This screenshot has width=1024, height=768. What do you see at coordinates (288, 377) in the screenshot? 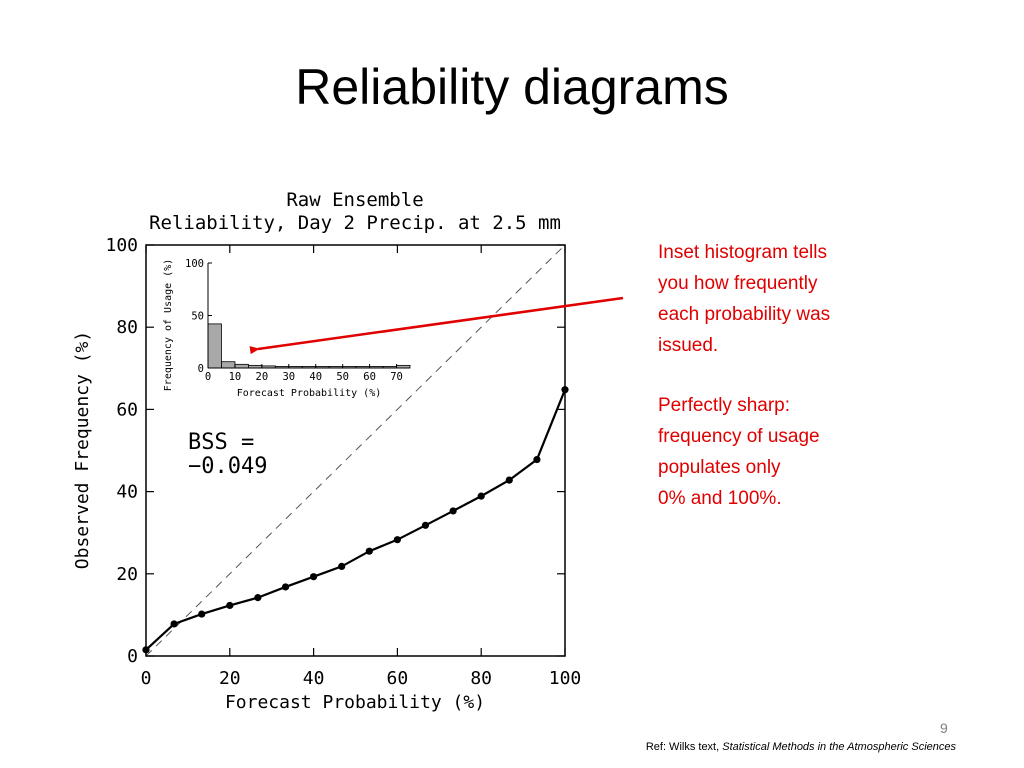
I see `inset-x-tick-label: 30` at bounding box center [288, 377].